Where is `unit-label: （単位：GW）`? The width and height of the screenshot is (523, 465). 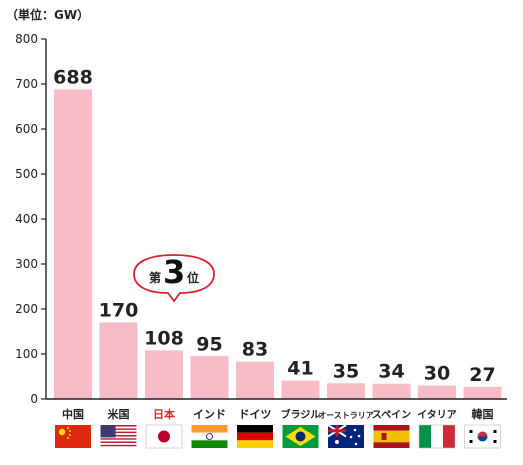
unit-label: （単位：GW） is located at coordinates (48, 15).